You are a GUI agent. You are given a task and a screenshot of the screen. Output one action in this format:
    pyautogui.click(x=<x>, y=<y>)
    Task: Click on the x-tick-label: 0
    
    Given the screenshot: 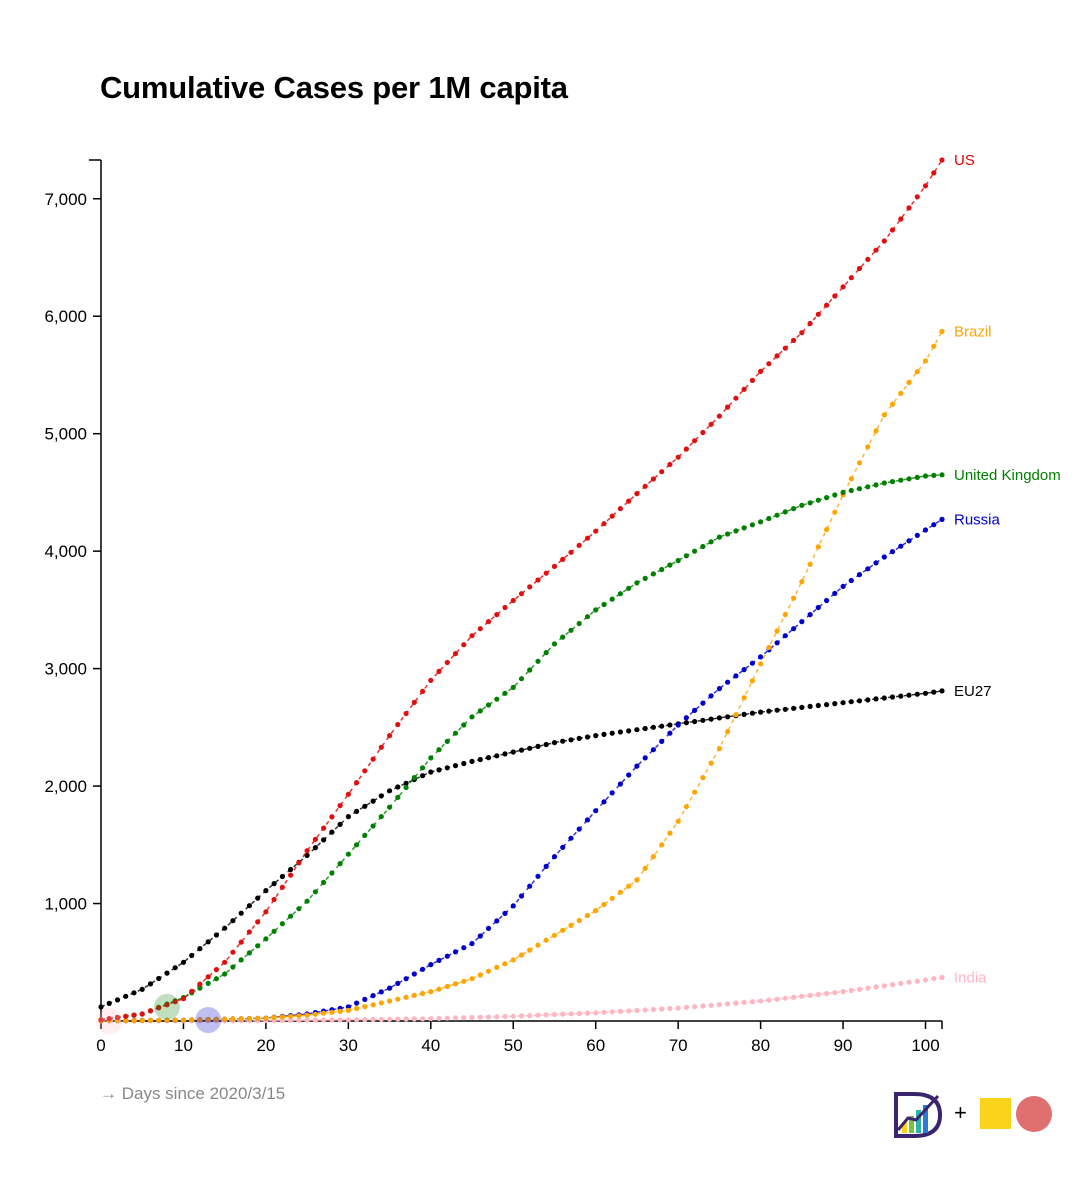 What is the action you would take?
    pyautogui.click(x=100, y=1045)
    